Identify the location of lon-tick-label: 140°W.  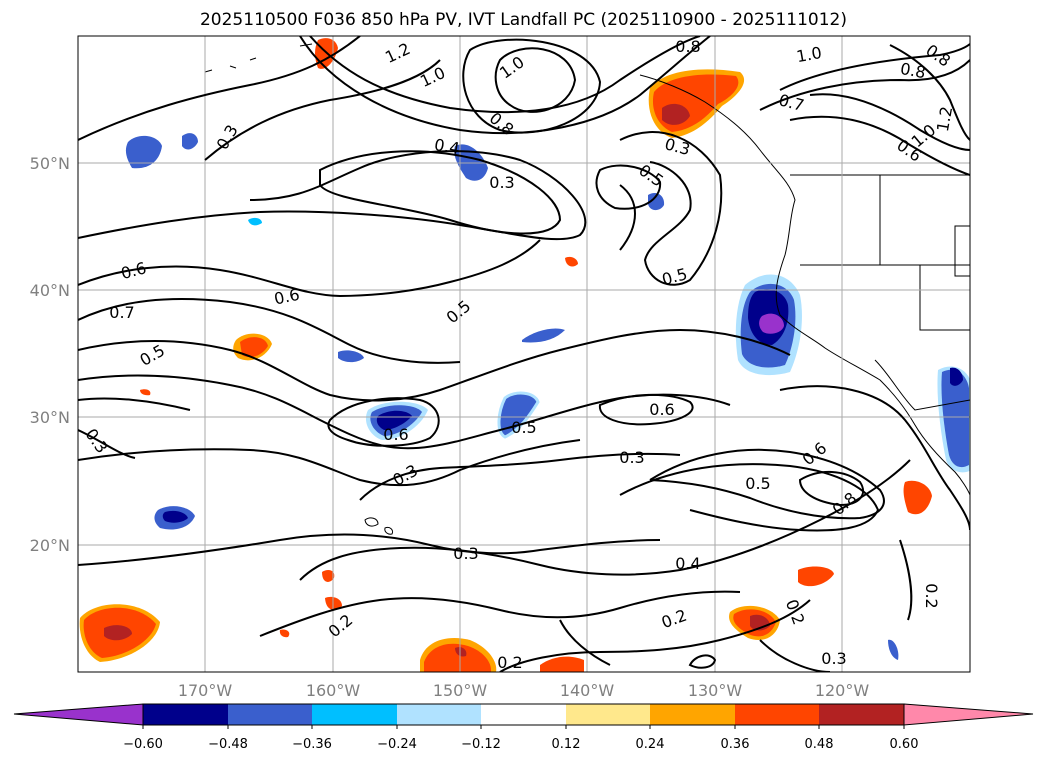
(587, 690).